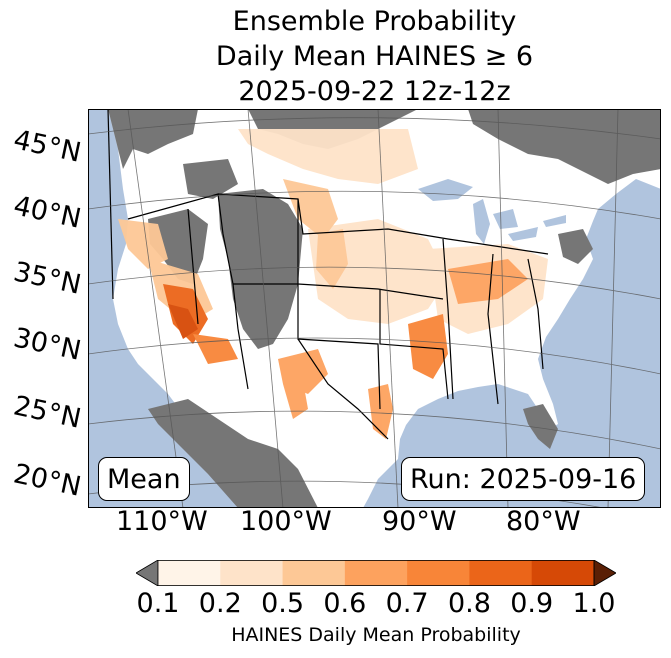  Describe the element at coordinates (345, 603) in the screenshot. I see `colorbar-tick-label: 0.6` at that location.